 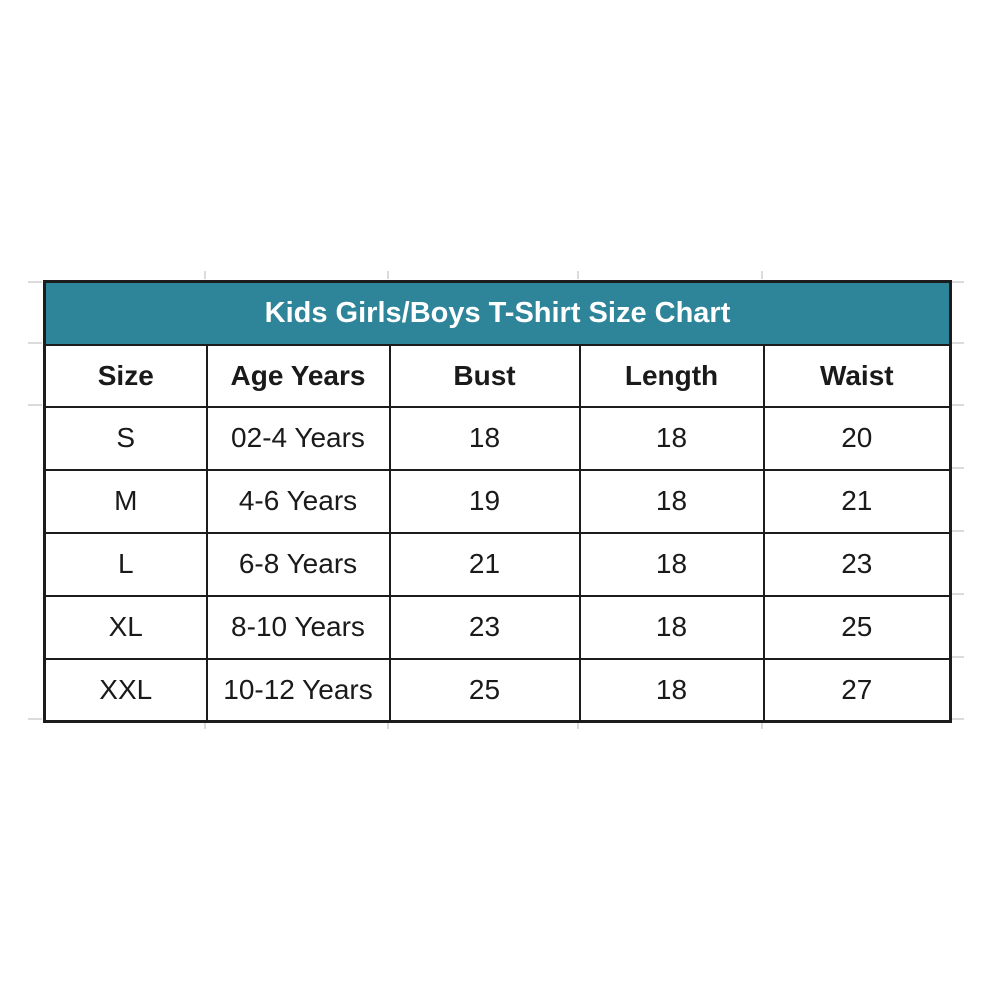 I want to click on size-value: S, so click(x=125, y=438).